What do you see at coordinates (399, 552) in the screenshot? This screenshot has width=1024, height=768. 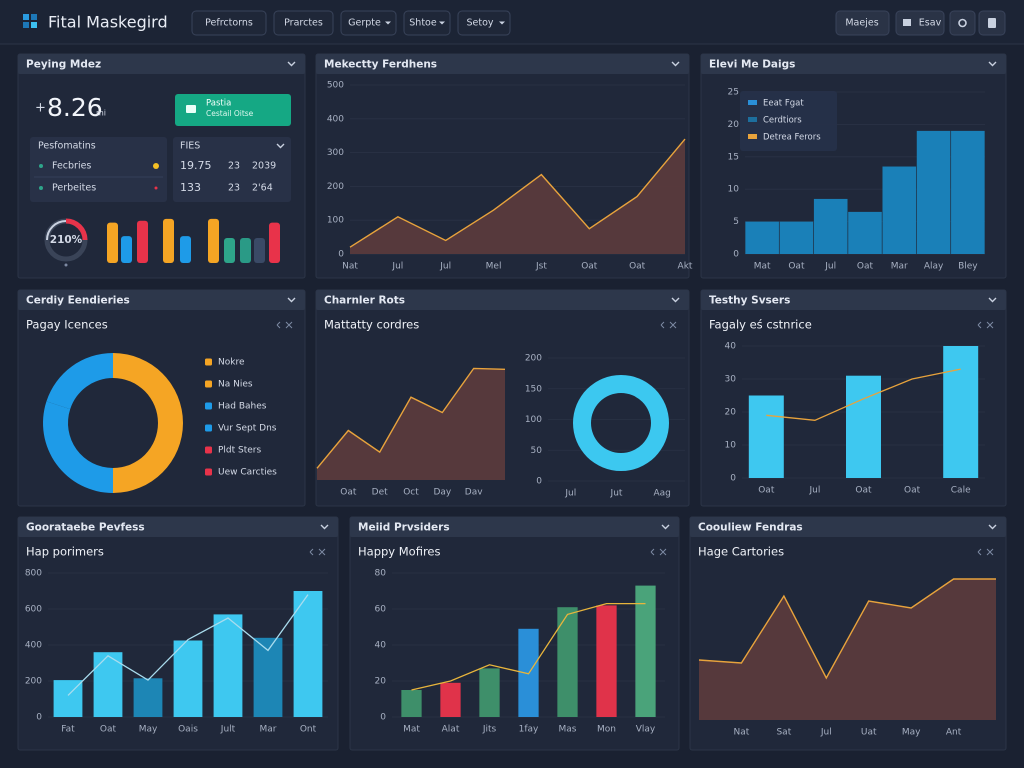 I see `chart-subtitle: Happy Mofires` at bounding box center [399, 552].